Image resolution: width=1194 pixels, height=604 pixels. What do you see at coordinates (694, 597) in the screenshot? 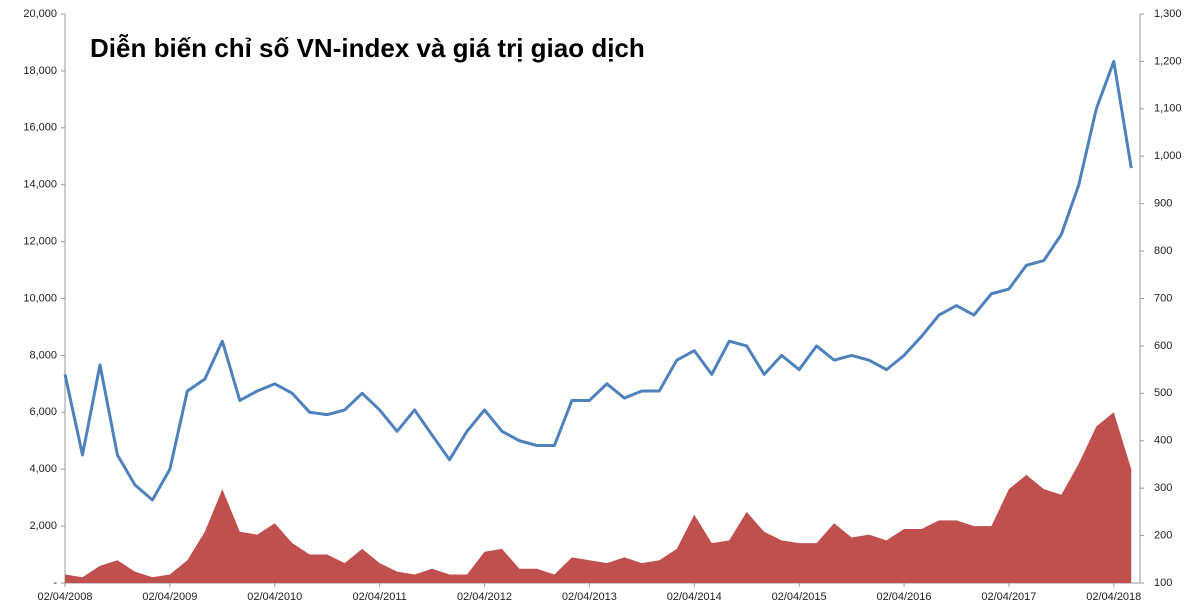
I see `x-tick-label: 02/04/2014` at bounding box center [694, 597].